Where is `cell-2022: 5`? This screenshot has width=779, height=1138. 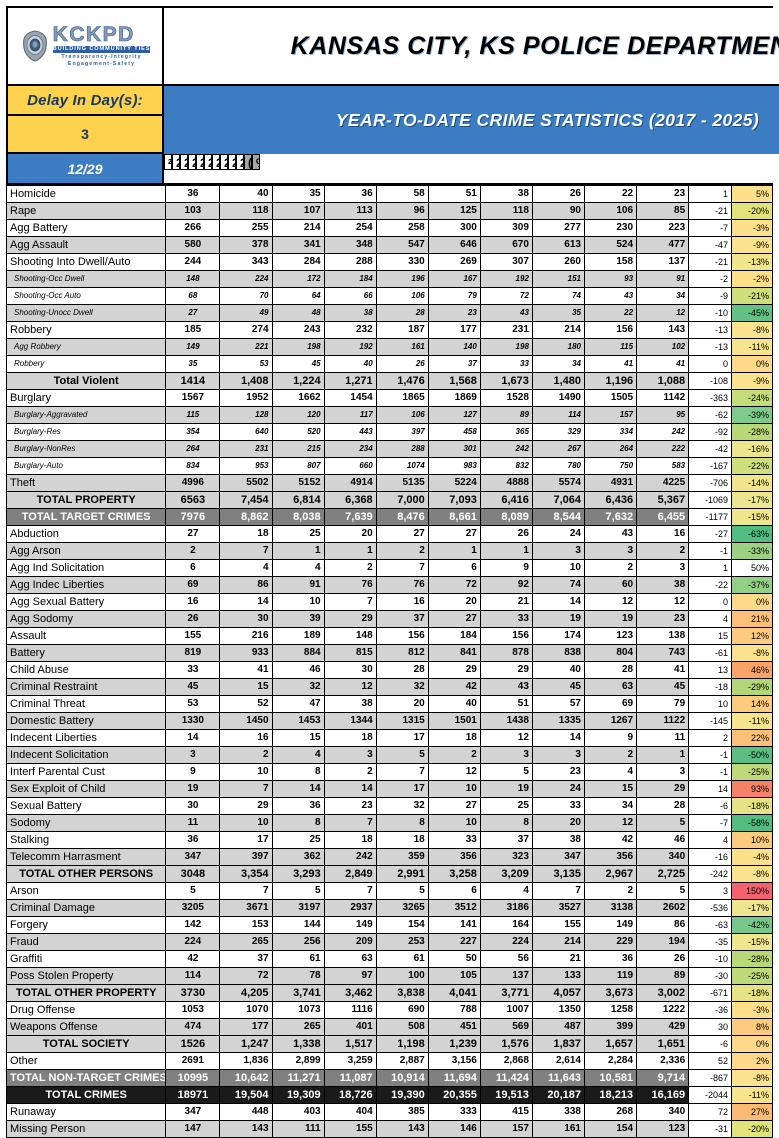 cell-2022: 5 is located at coordinates (506, 772).